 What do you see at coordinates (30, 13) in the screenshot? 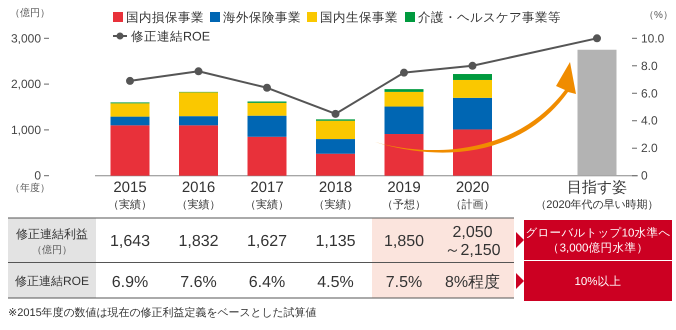
I see `y-axis-title: （億円）` at bounding box center [30, 13].